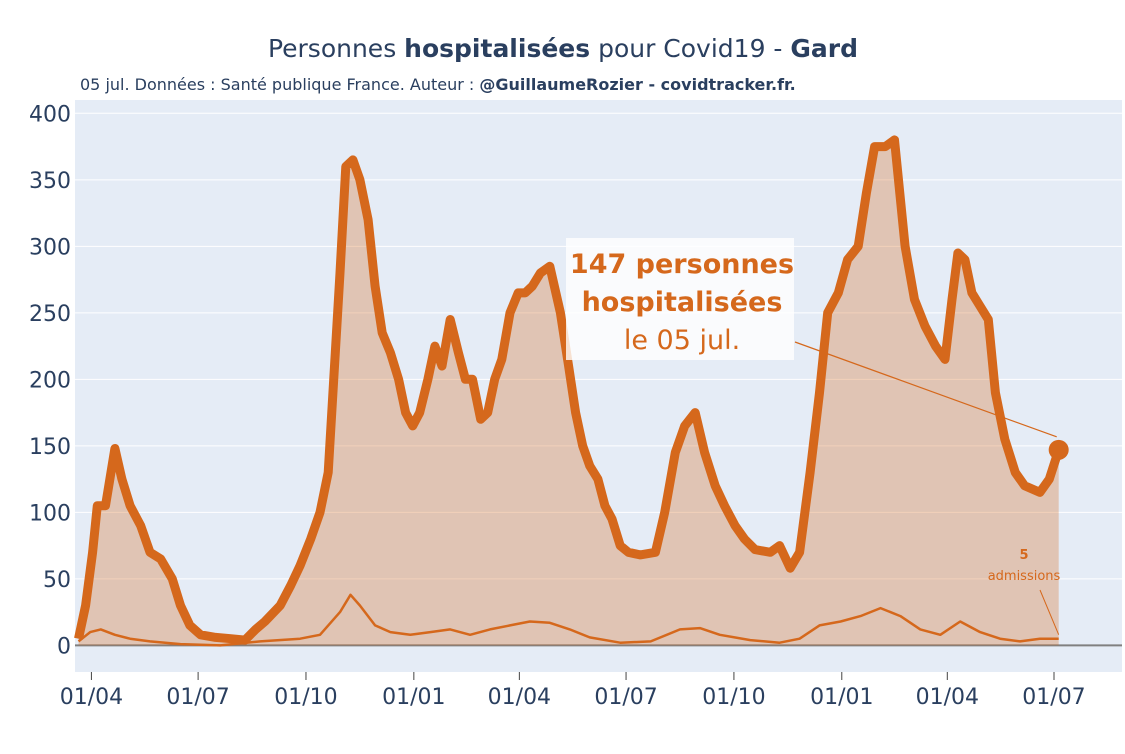 The image size is (1125, 754). I want to click on title-part: Personnes, so click(336, 48).